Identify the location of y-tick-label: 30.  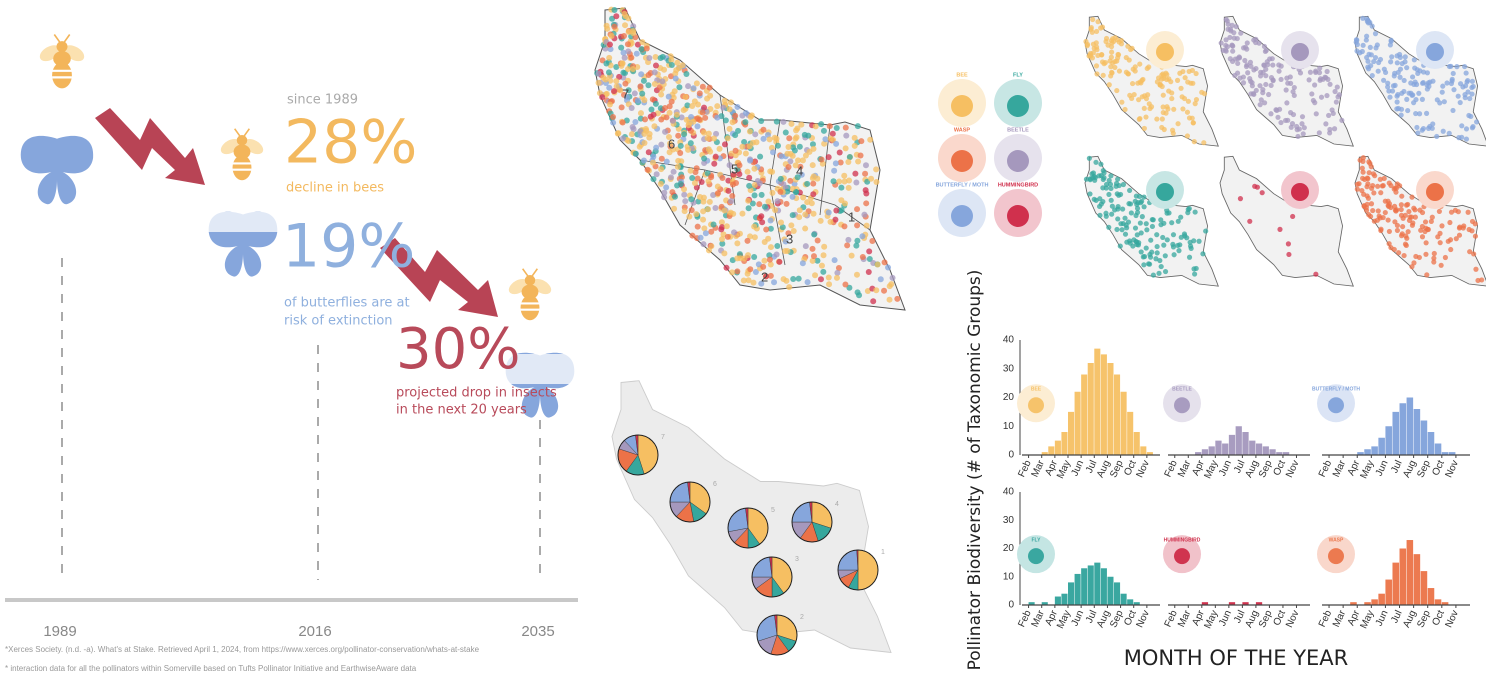
(1009, 368).